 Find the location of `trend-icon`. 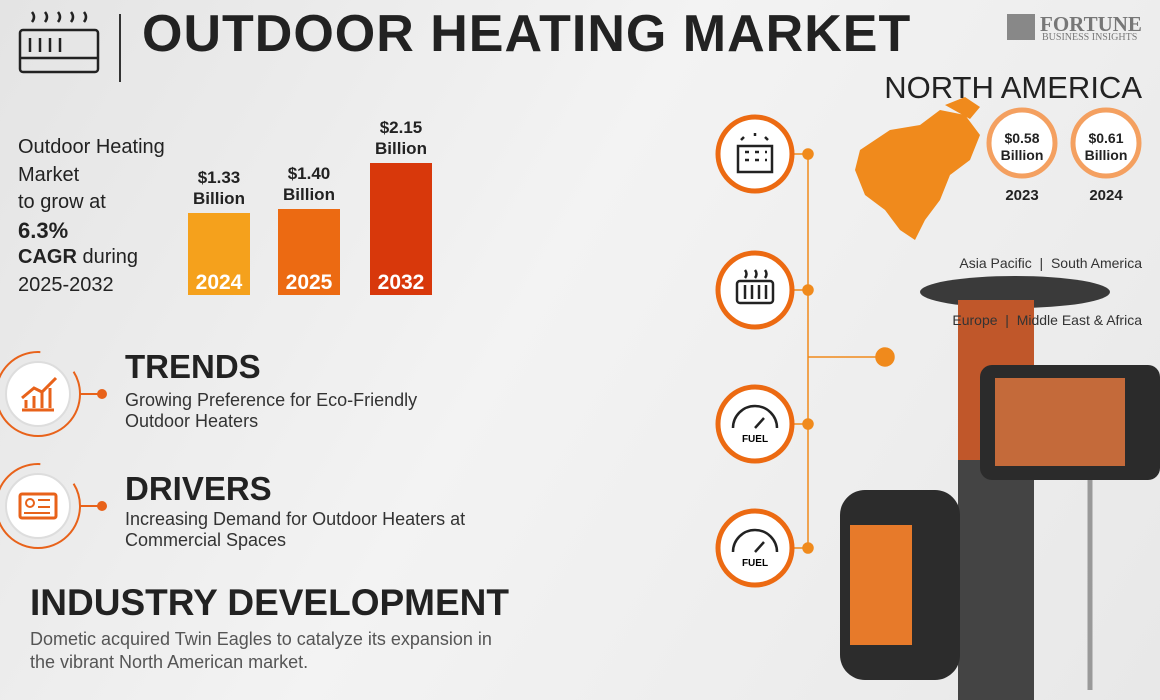

trend-icon is located at coordinates (53, 394).